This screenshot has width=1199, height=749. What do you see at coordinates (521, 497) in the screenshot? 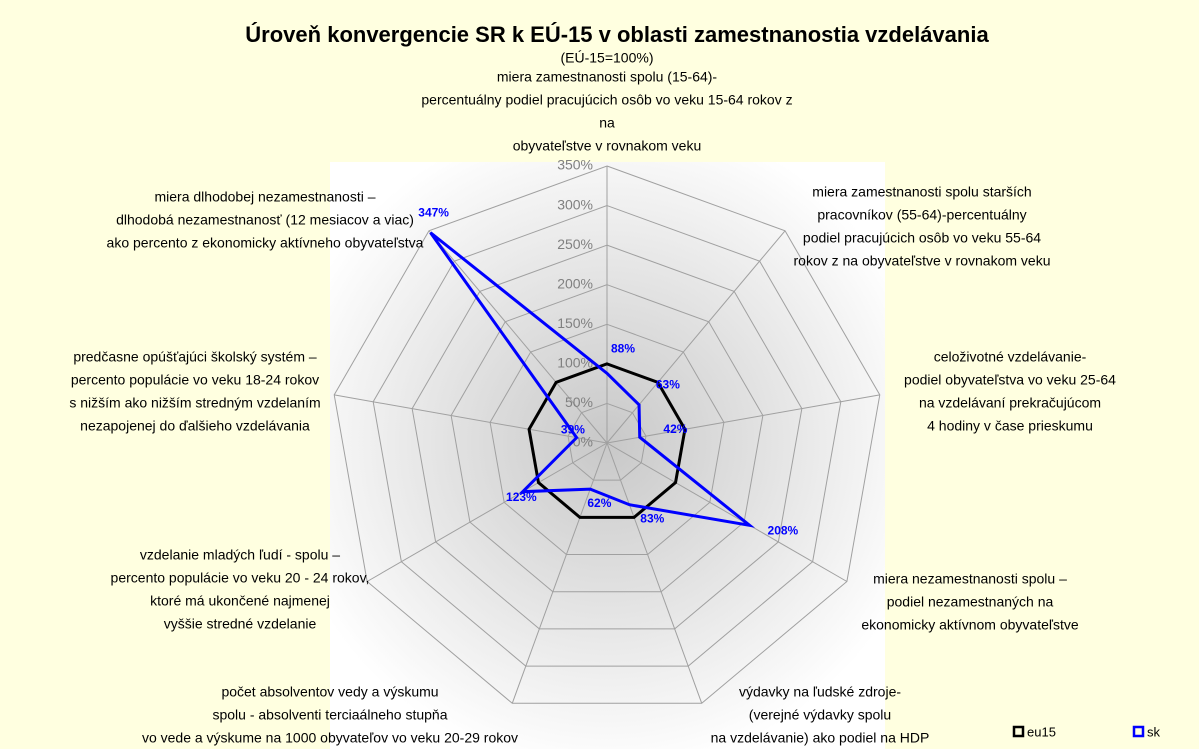
I see `value-label: 123%` at bounding box center [521, 497].